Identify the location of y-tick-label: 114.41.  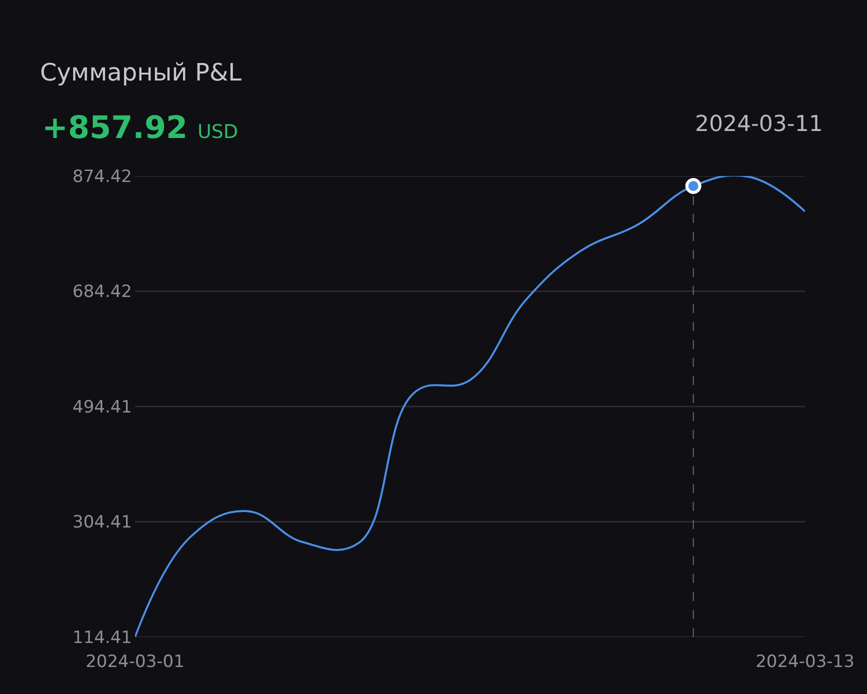
(102, 638).